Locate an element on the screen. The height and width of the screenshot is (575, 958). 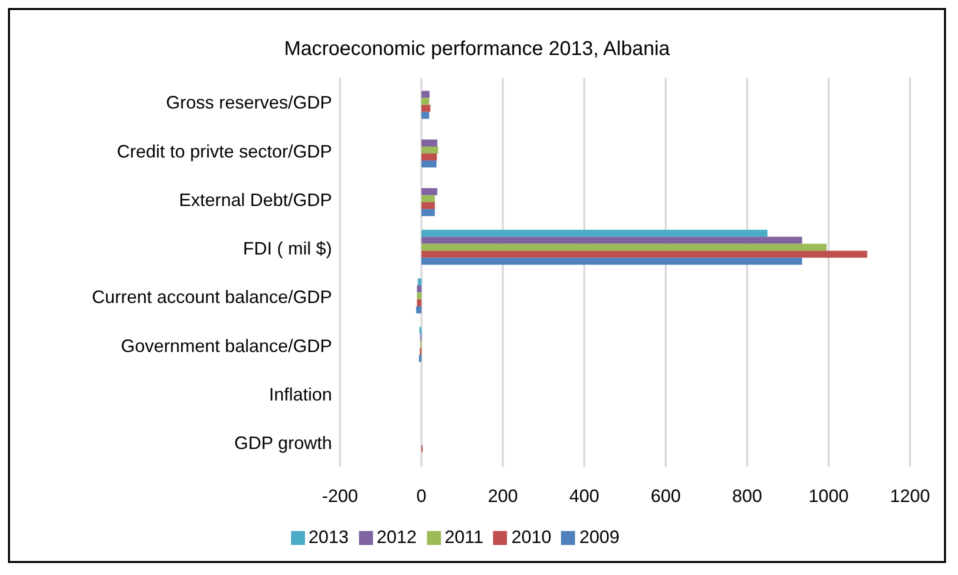
y-tick-label: Credit to privte sector/GDP is located at coordinates (224, 151).